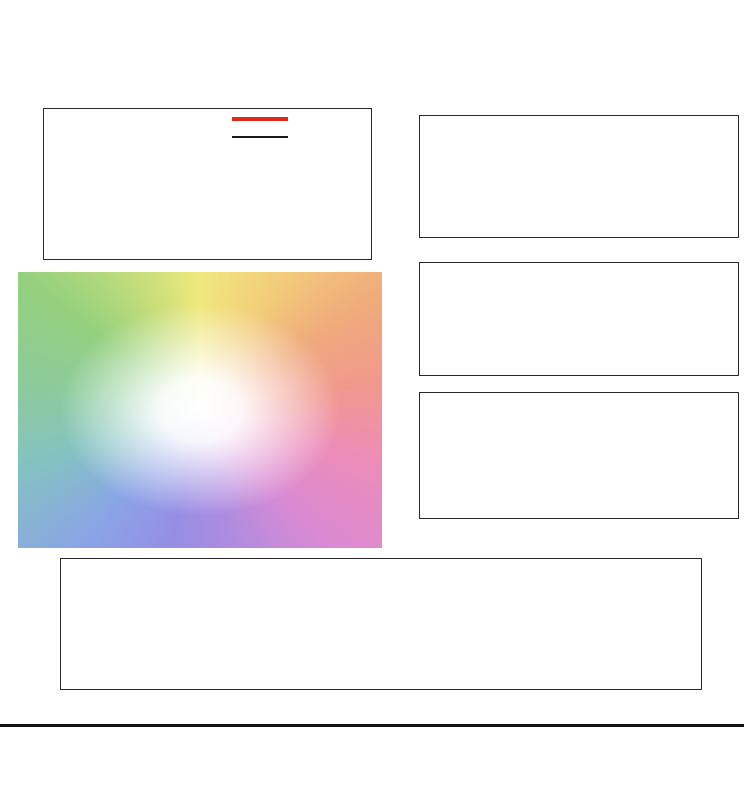  What do you see at coordinates (372, 725) in the screenshot?
I see `footer-divider` at bounding box center [372, 725].